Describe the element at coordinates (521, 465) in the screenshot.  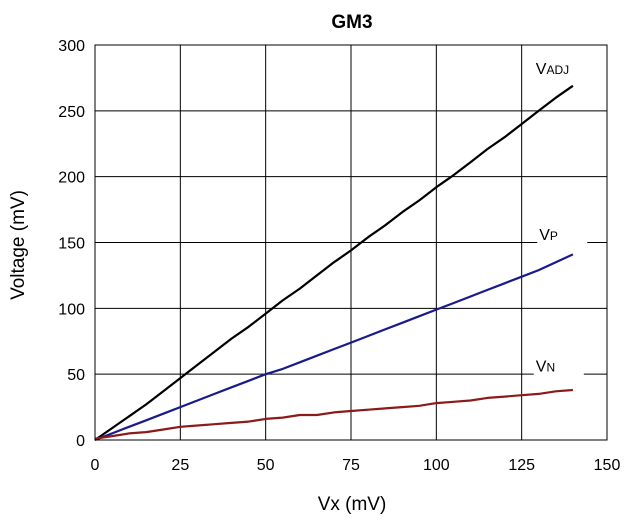
I see `x-tick-label: 125` at that location.